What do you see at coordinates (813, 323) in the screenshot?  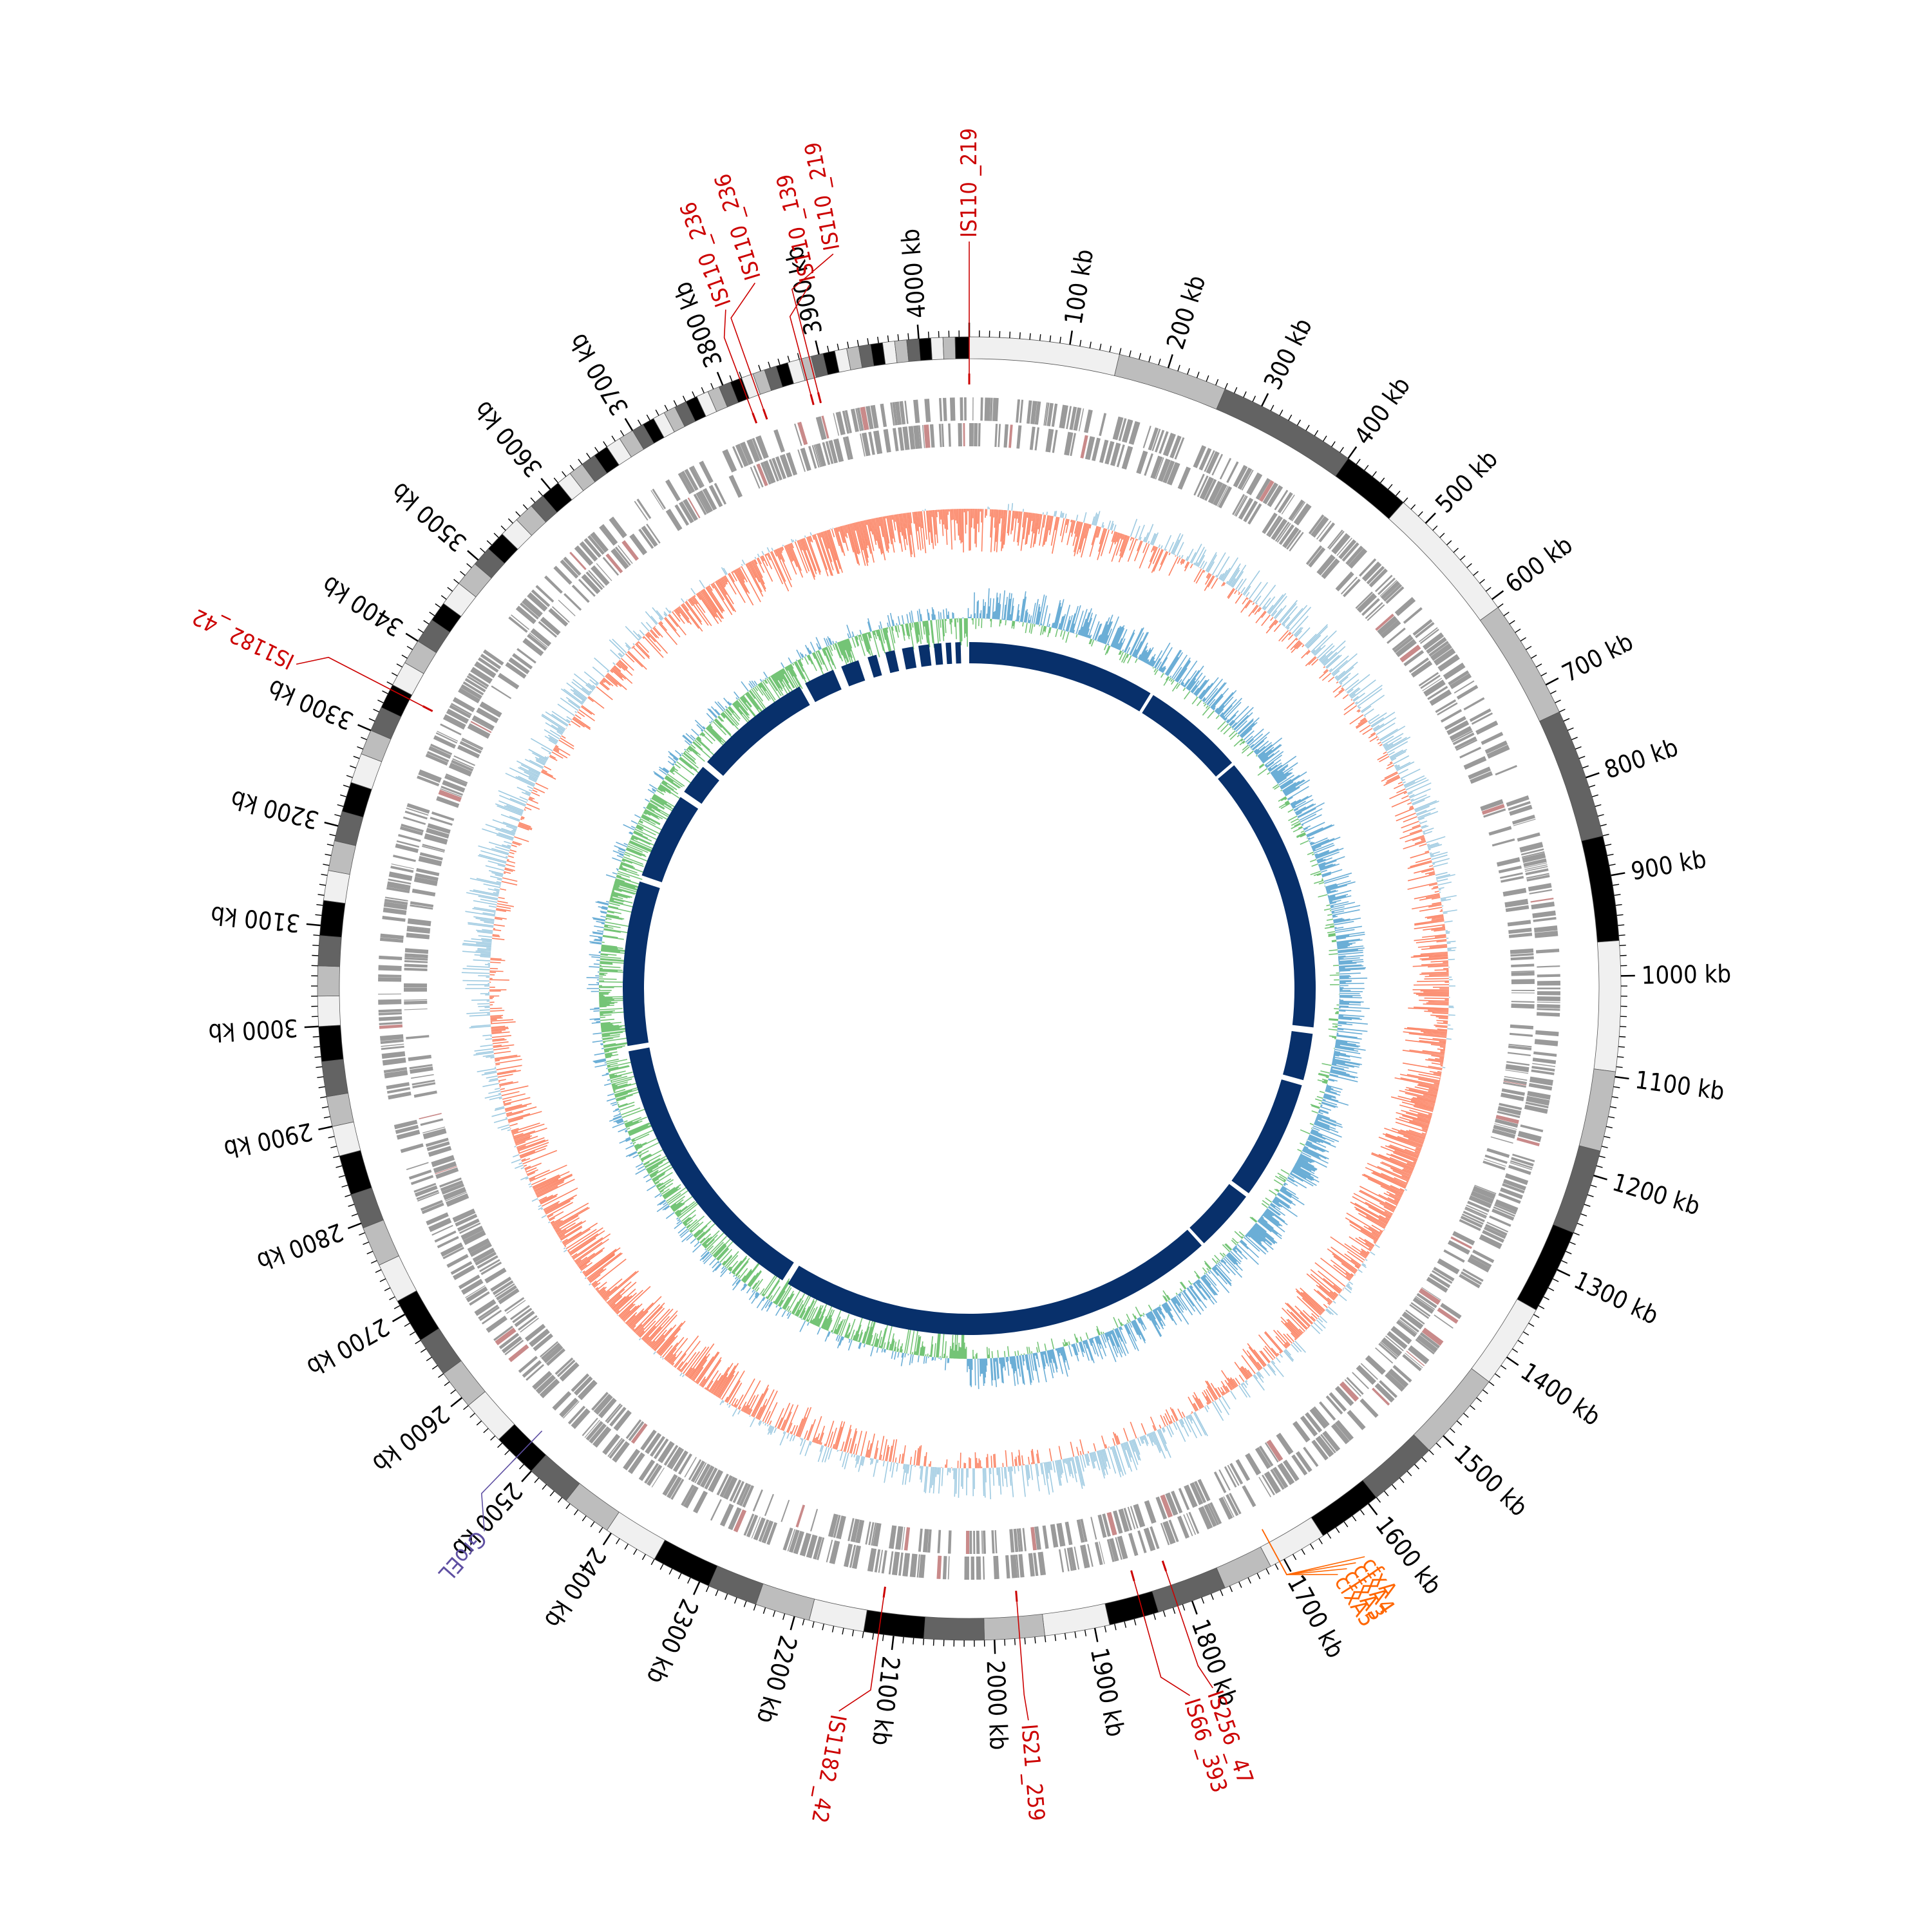 I see `leader-line-is110-219-b` at bounding box center [813, 323].